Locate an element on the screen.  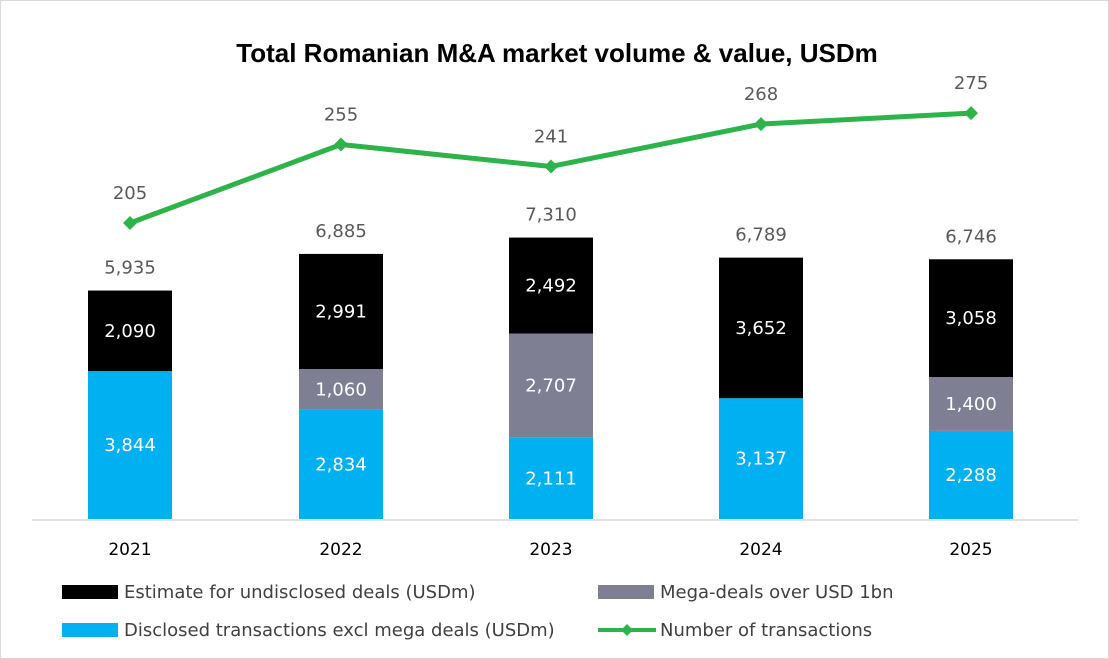
transactions-value-label: 268 is located at coordinates (761, 94).